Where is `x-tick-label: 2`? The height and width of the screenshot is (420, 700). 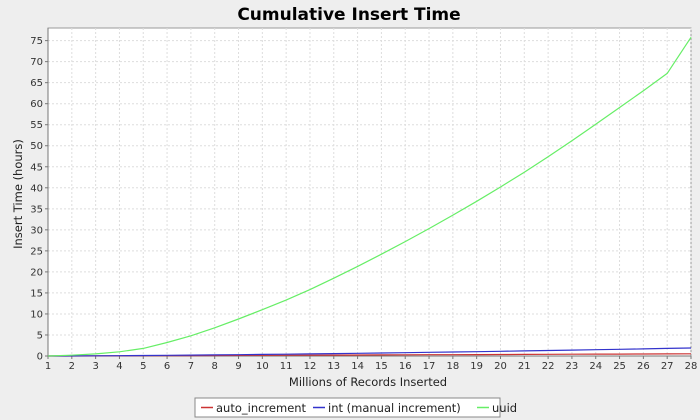 x-tick-label: 2 is located at coordinates (72, 366).